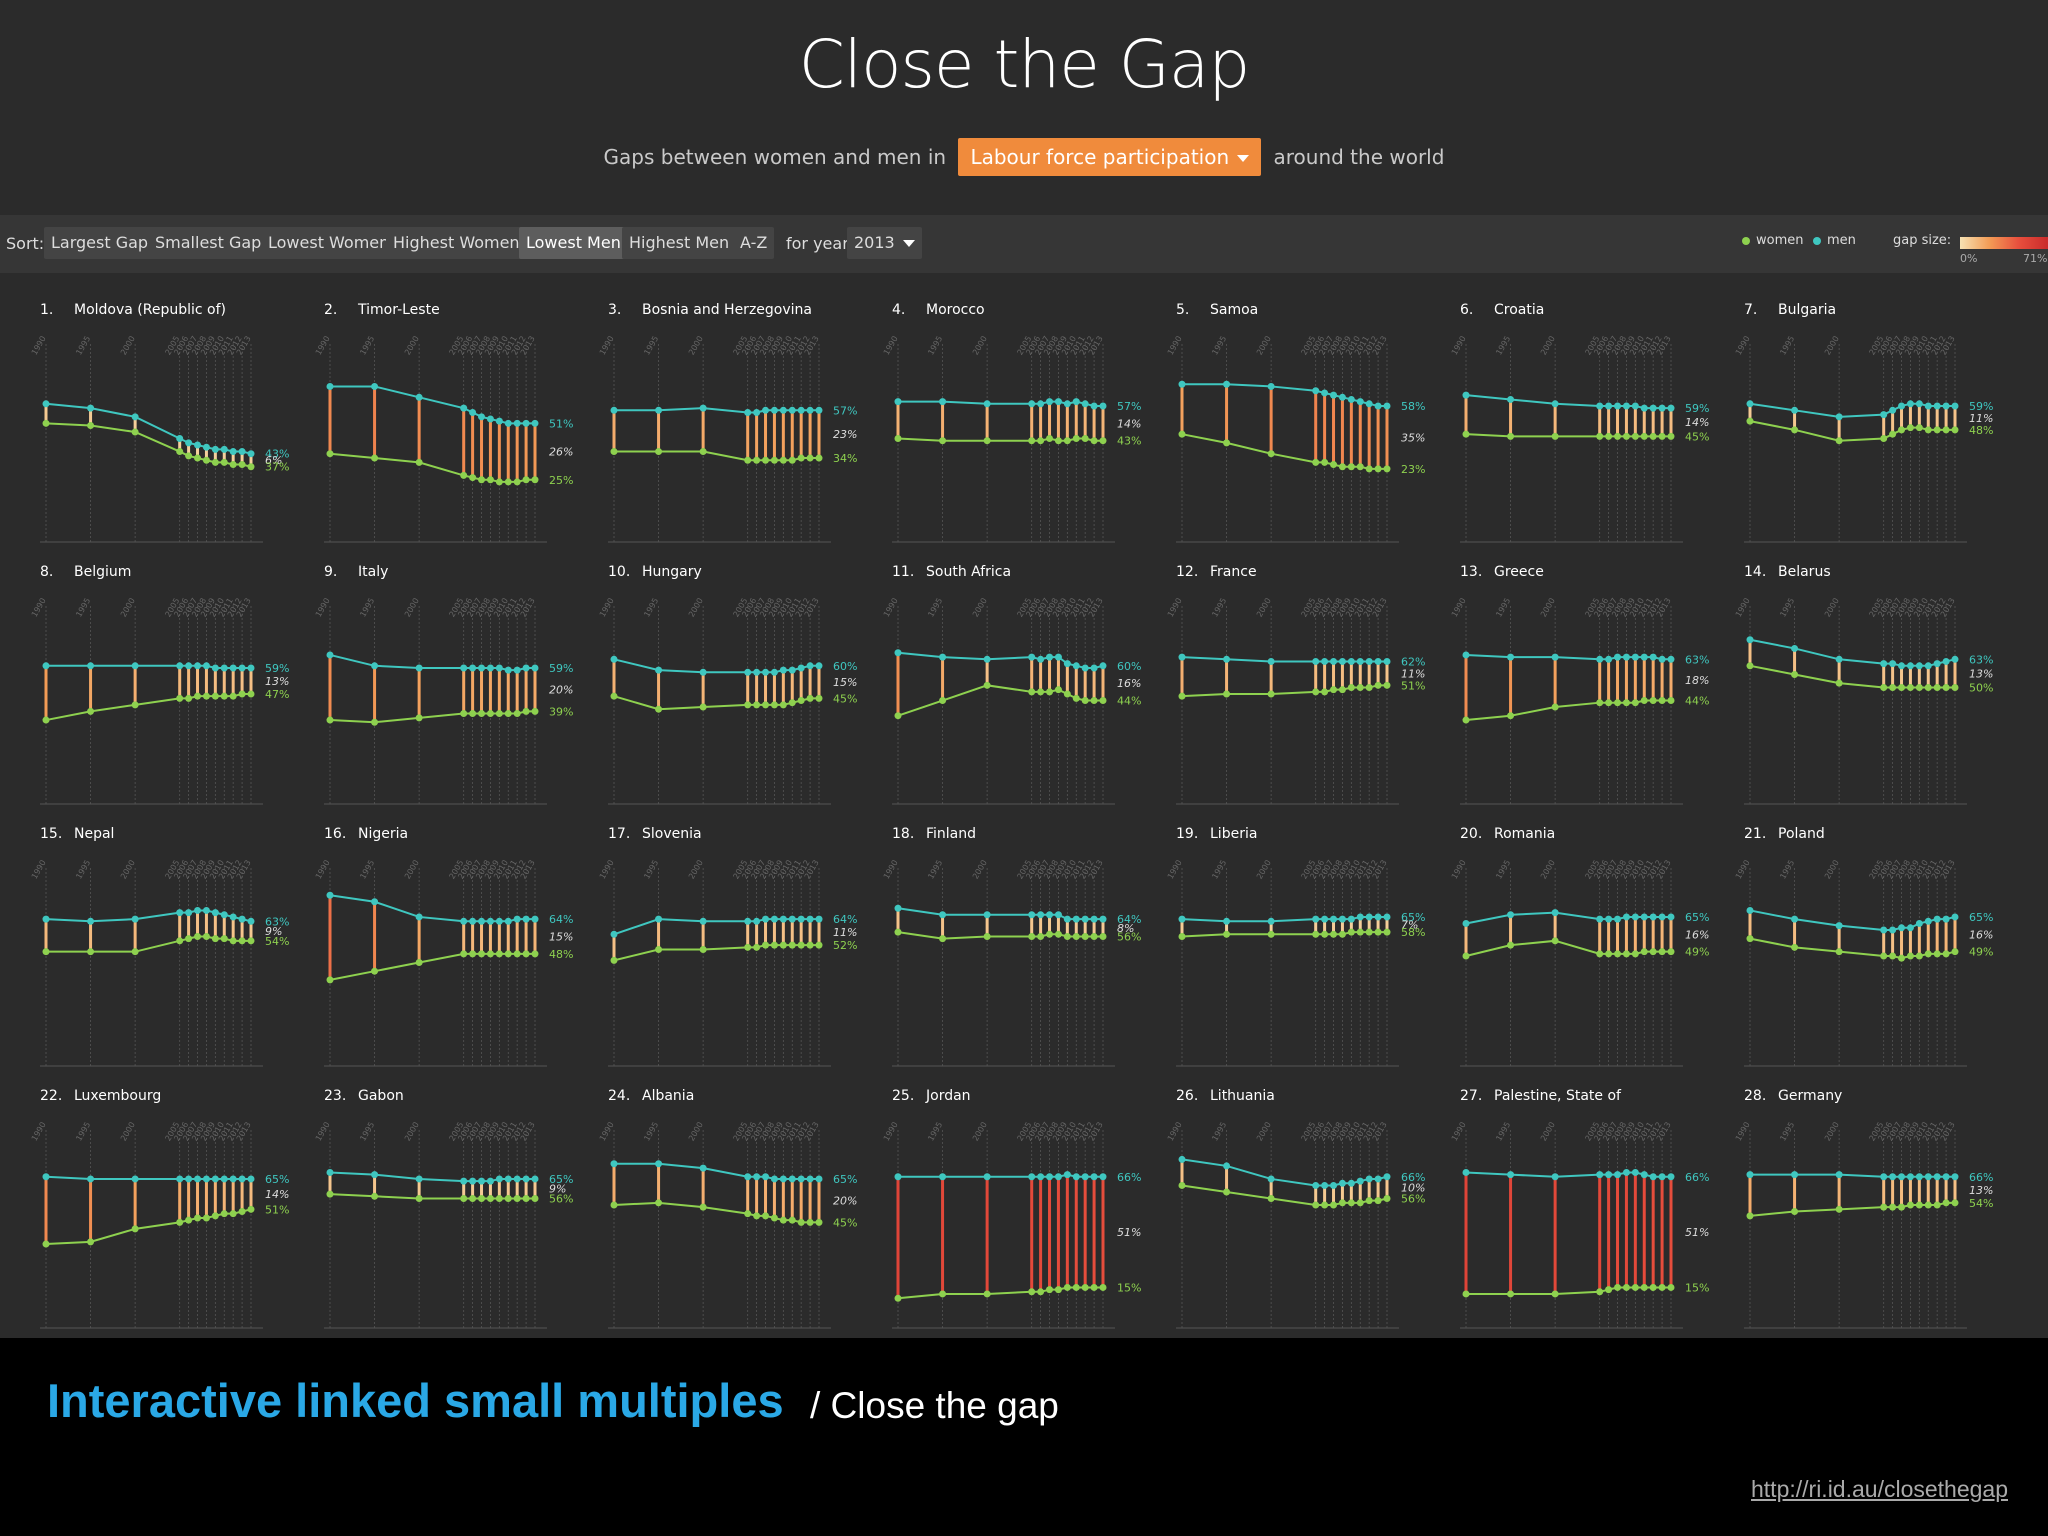 The width and height of the screenshot is (2048, 1536). Describe the element at coordinates (1981, 1190) in the screenshot. I see `gap-value-label: 13%` at that location.